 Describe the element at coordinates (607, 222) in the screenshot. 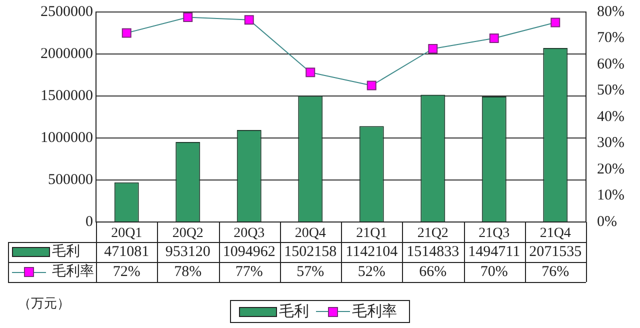

I see `y2-tick-label: 0%` at that location.